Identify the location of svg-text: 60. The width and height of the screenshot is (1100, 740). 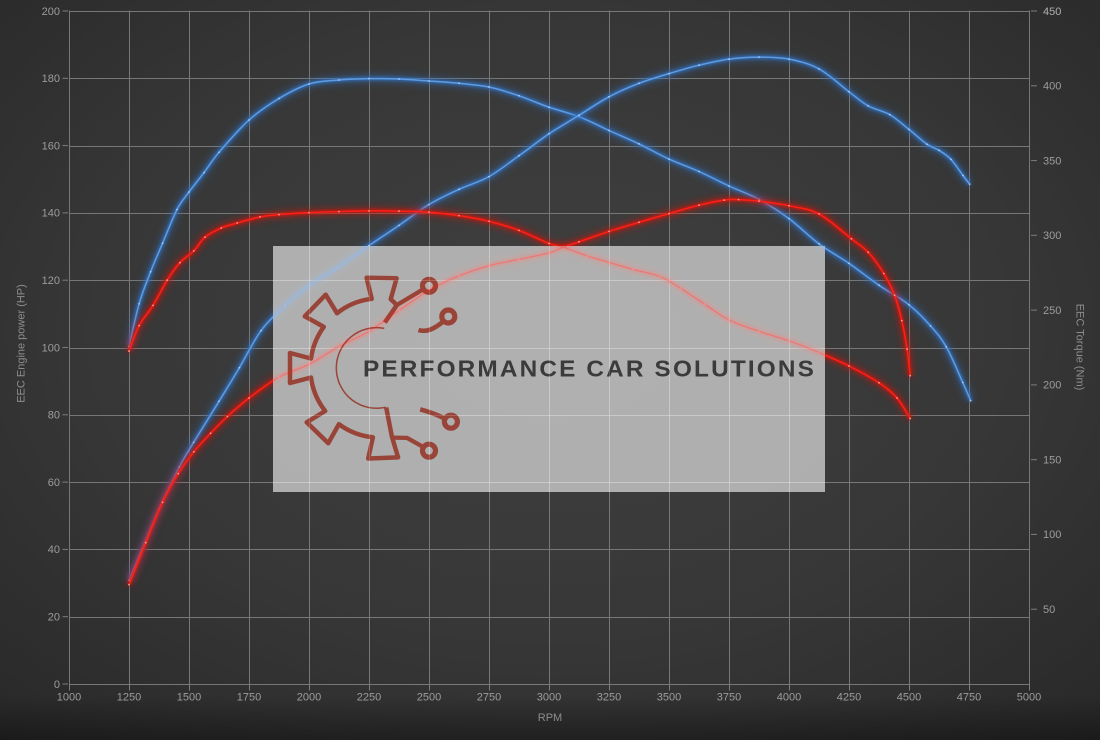
(54, 483).